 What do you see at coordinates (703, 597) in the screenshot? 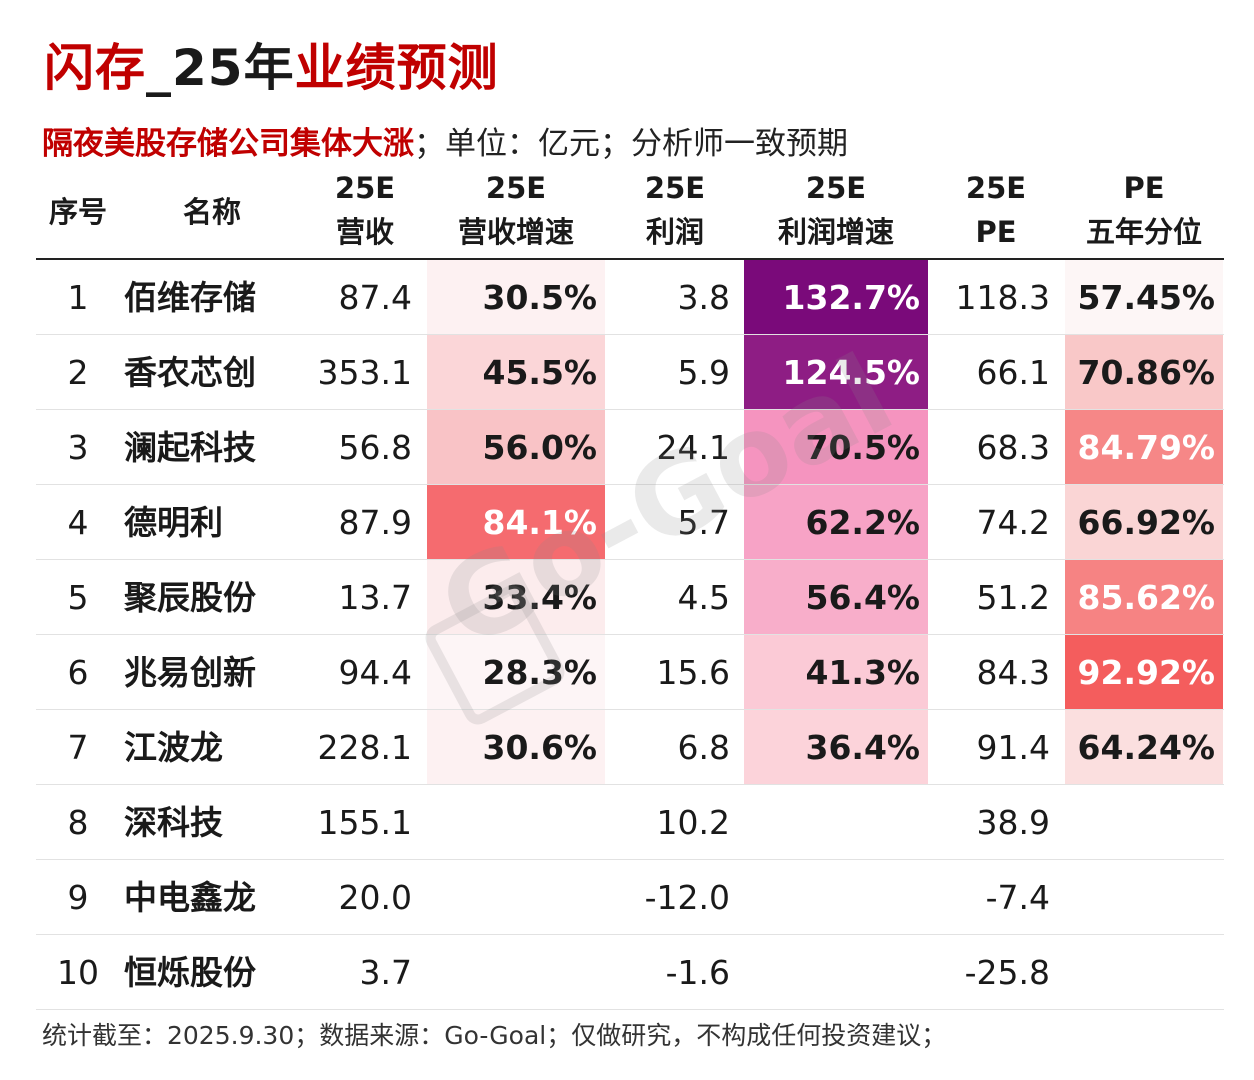
I see `cell-profit: 4.5` at bounding box center [703, 597].